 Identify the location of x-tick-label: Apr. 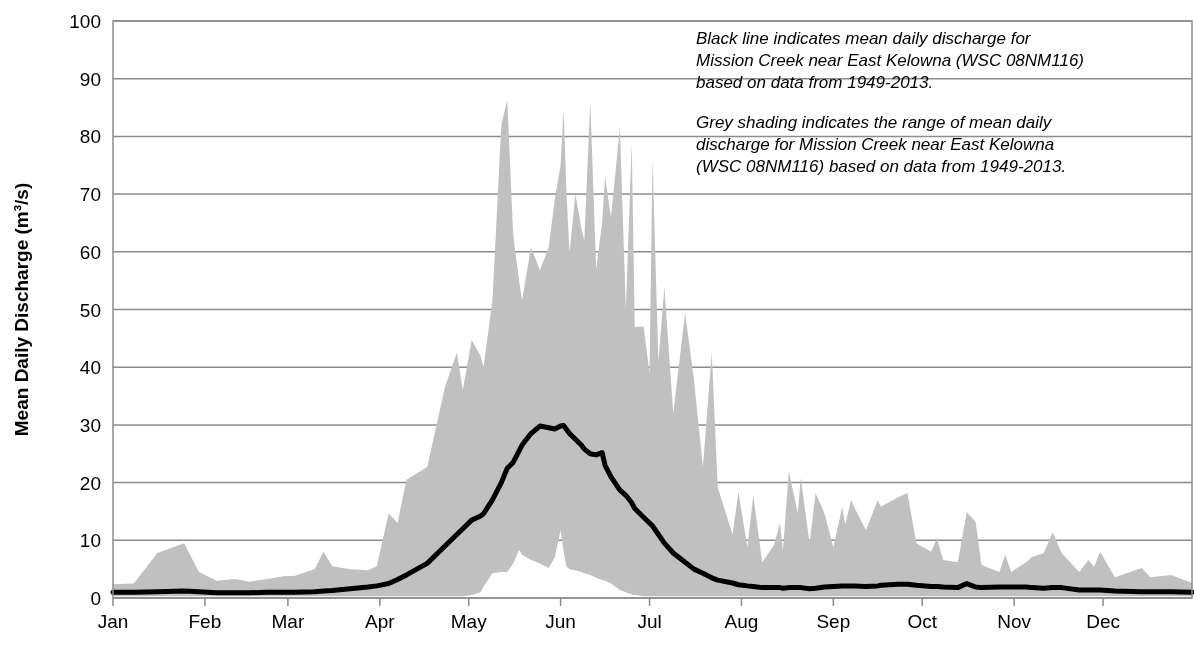
(380, 621).